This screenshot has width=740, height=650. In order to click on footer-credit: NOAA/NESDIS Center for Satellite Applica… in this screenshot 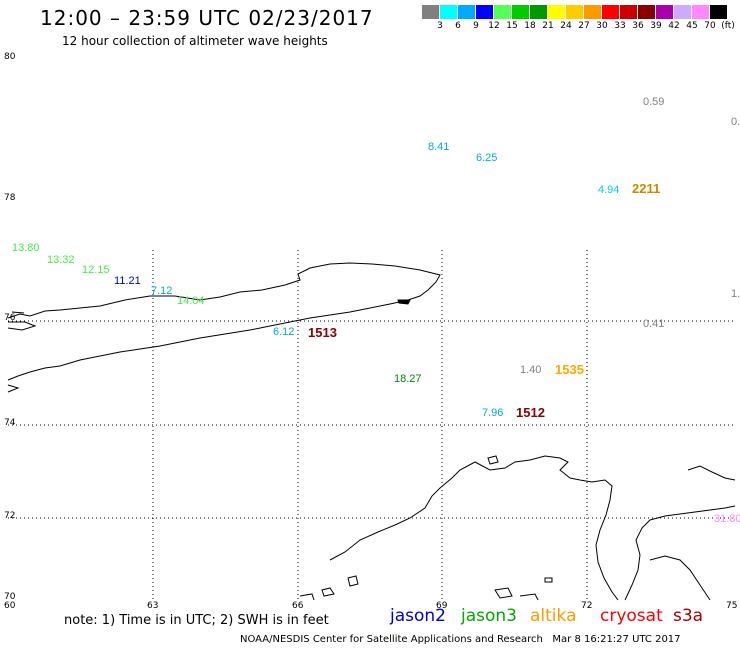, I will do `click(460, 639)`.